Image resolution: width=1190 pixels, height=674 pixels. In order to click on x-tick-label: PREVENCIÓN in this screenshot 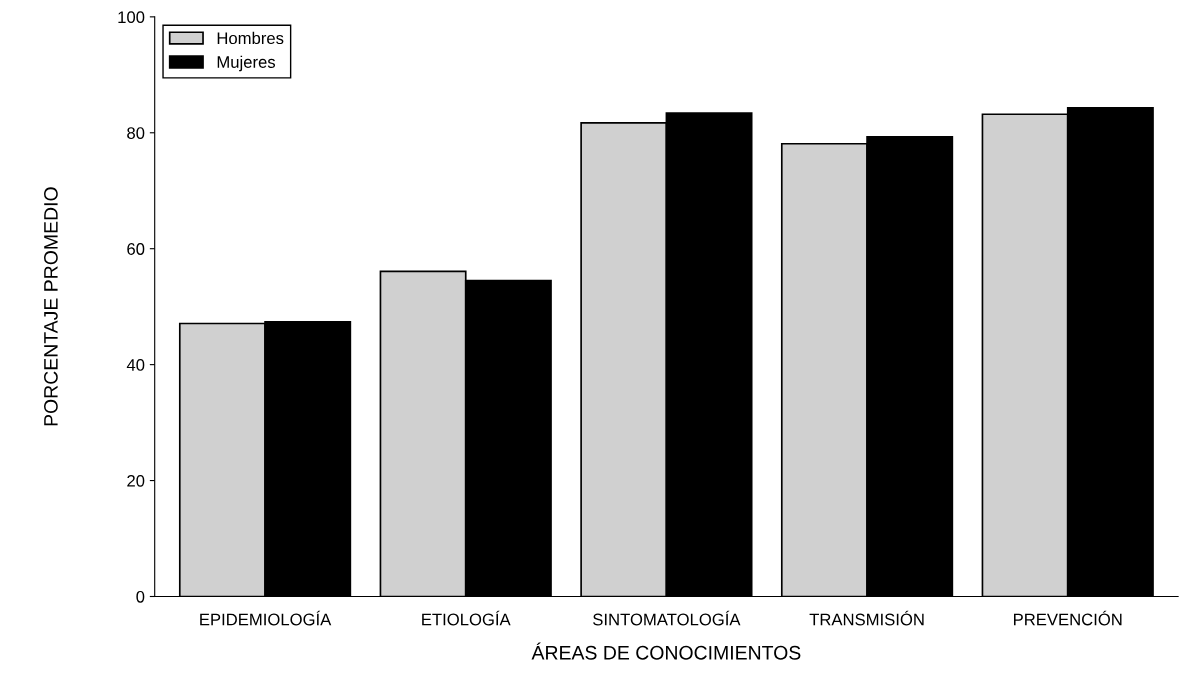, I will do `click(1068, 618)`.